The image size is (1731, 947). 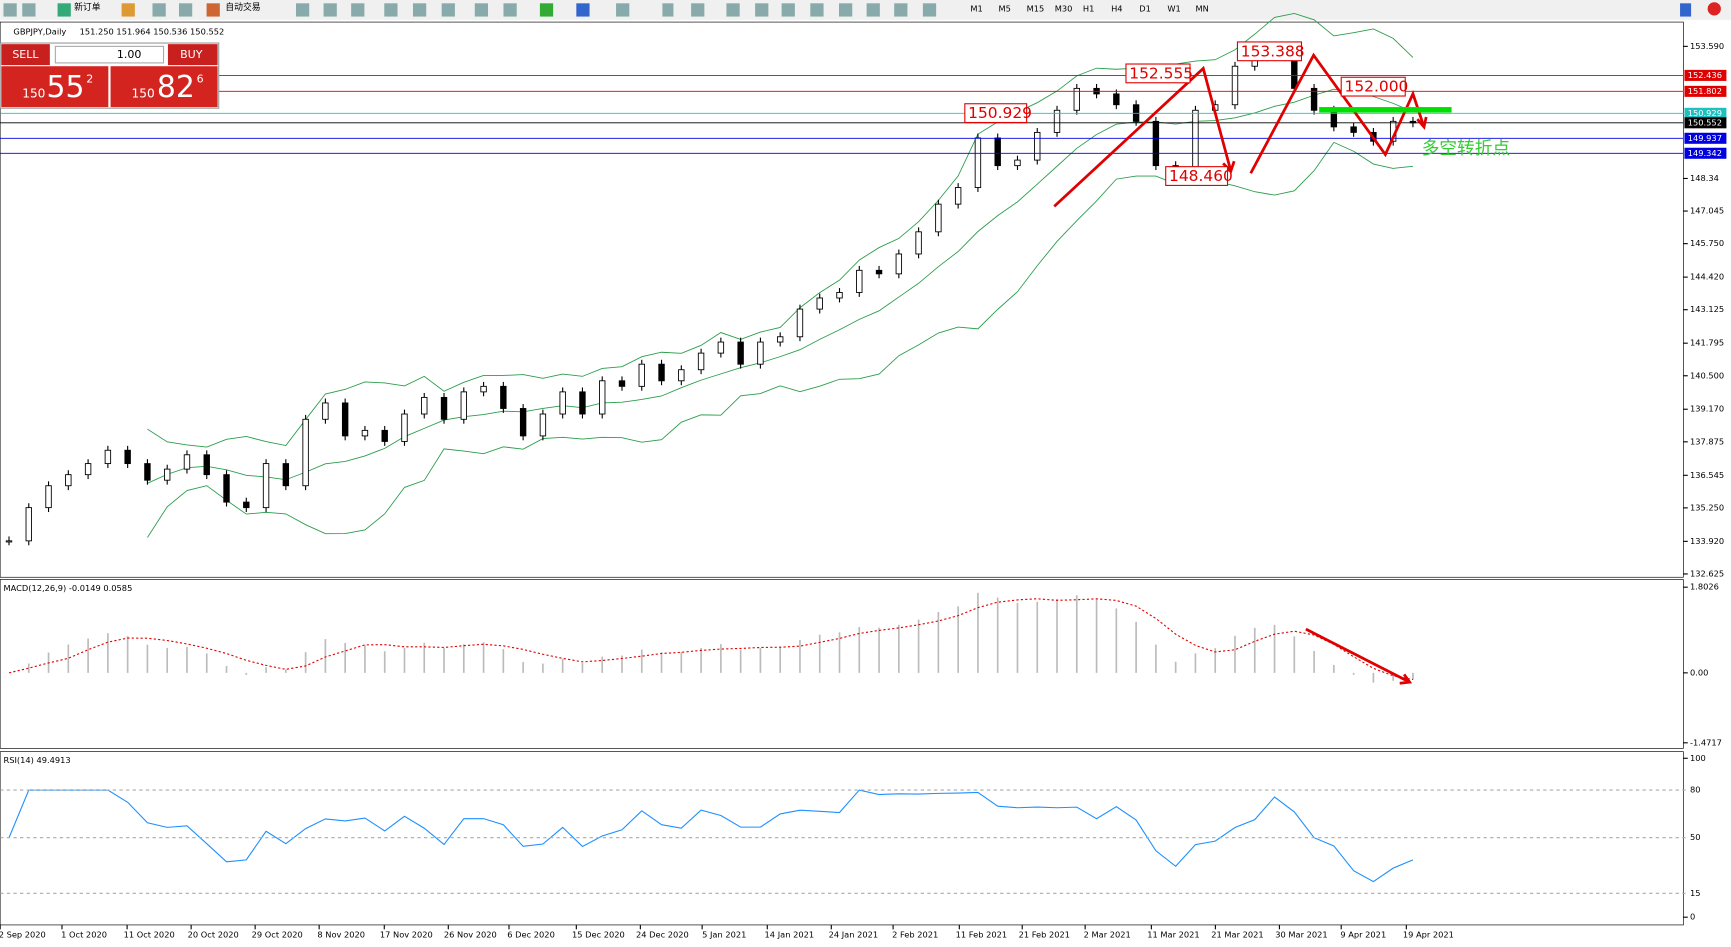 I want to click on x-tick-label: 9 Apr 2021, so click(x=1363, y=934).